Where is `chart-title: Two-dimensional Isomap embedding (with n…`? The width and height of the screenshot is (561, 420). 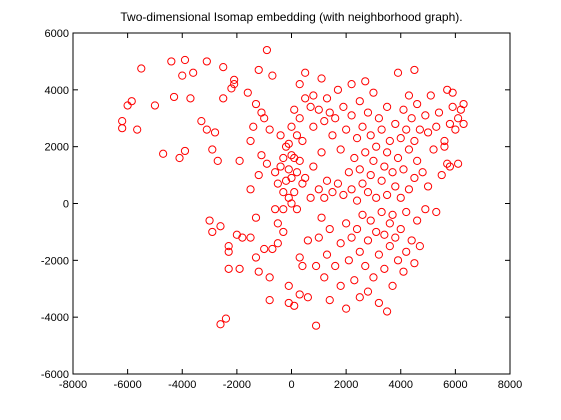 chart-title: Two-dimensional Isomap embedding (with n… is located at coordinates (291, 17).